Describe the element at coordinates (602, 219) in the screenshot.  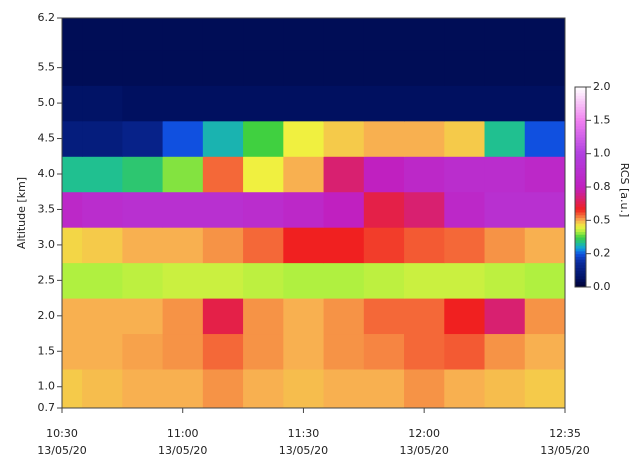
I see `colorbar-tick-label: 0.5` at that location.